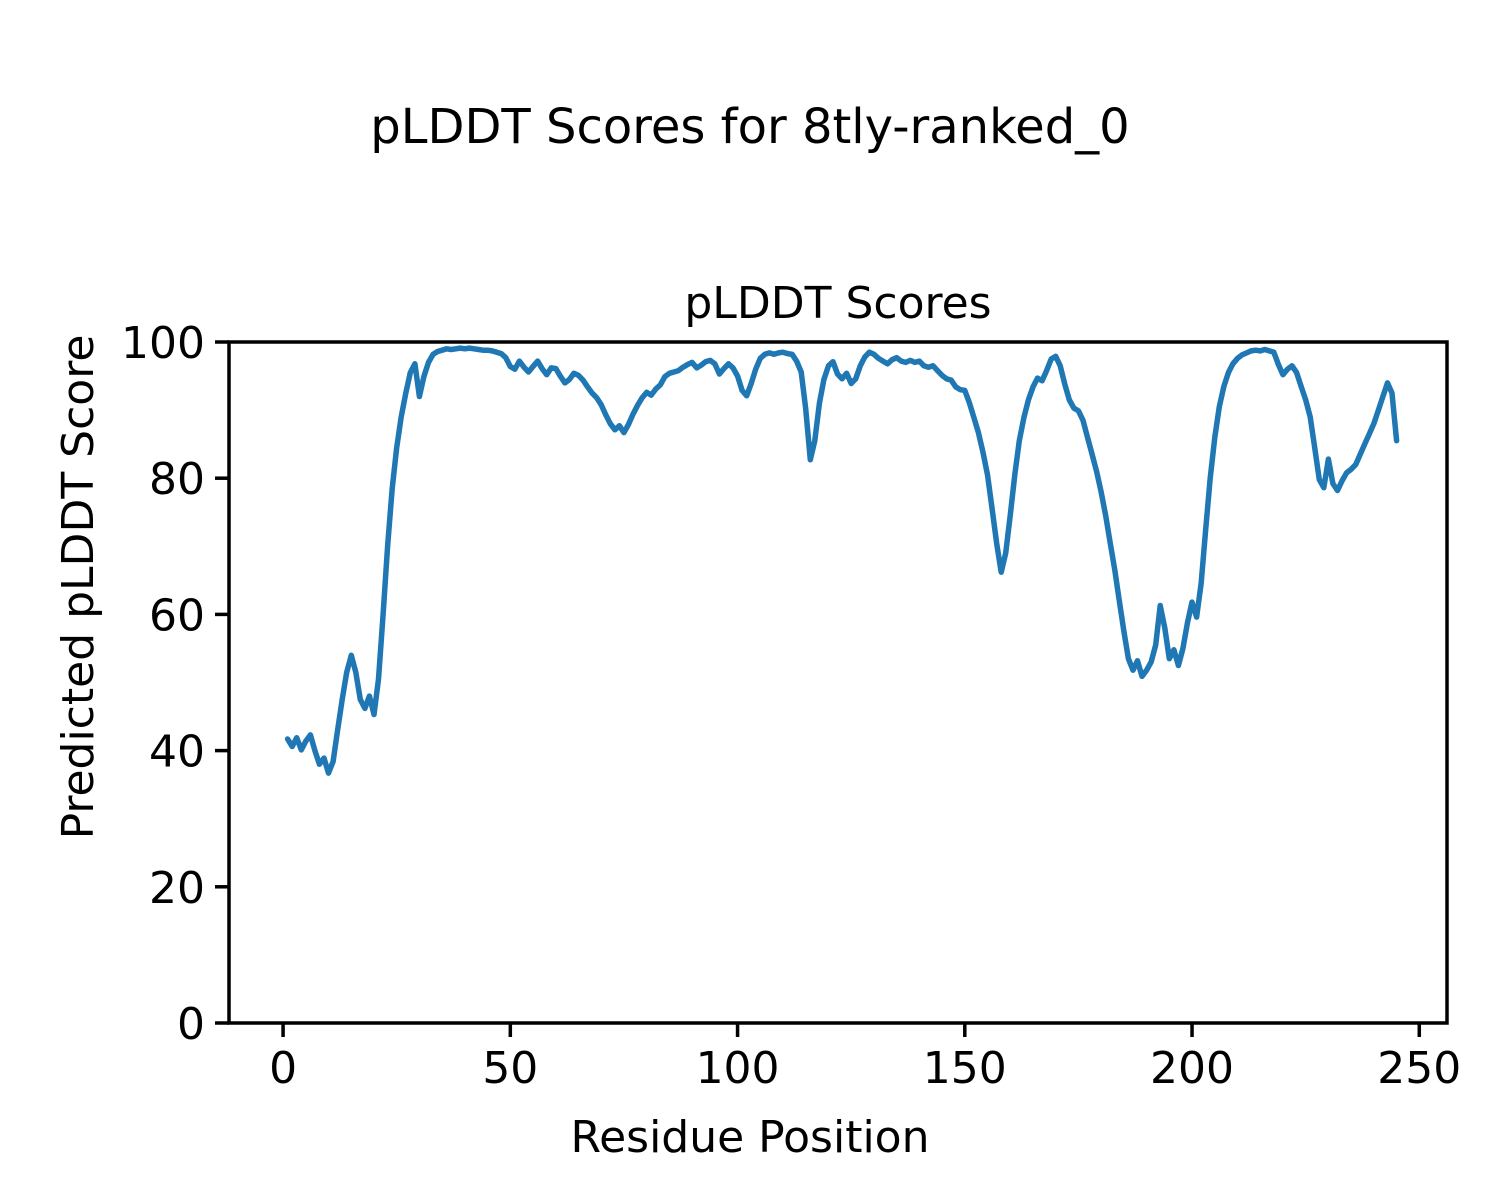 The image size is (1500, 1200). What do you see at coordinates (865, 1058) in the screenshot?
I see `x-ticks: 0 50 100 150 200 250` at bounding box center [865, 1058].